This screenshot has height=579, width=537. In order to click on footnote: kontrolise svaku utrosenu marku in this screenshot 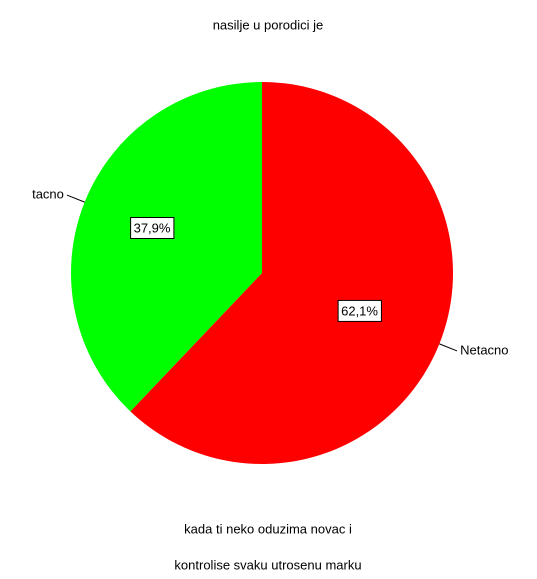, I will do `click(267, 564)`.